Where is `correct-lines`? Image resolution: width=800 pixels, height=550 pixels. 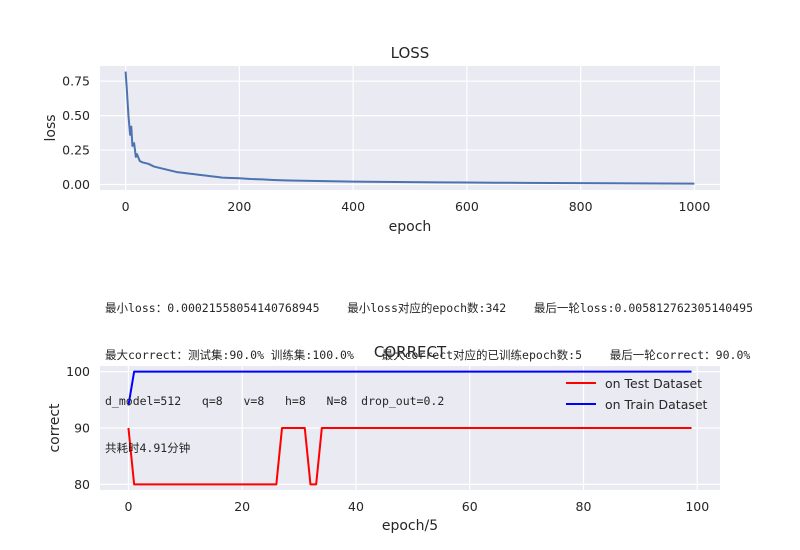 correct-lines is located at coordinates (409, 428).